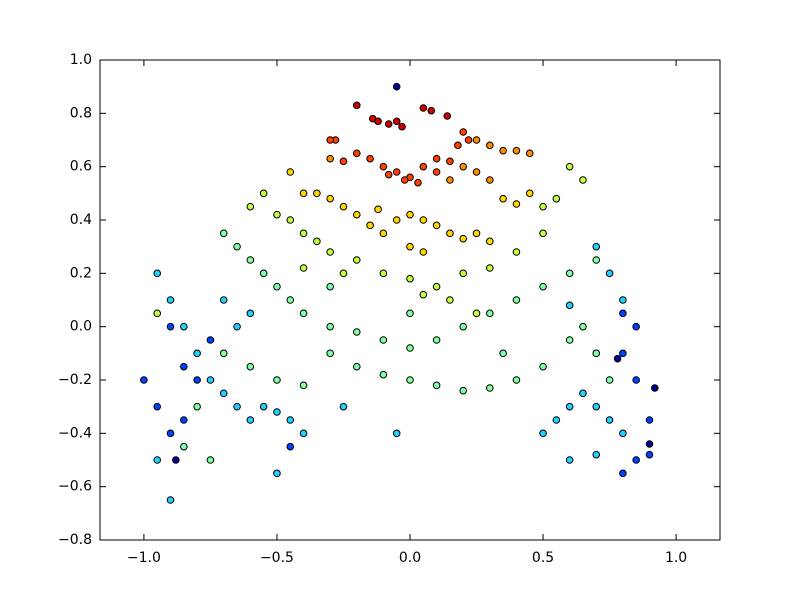 The height and width of the screenshot is (600, 800). What do you see at coordinates (81, 273) in the screenshot?
I see `y-tick-label: 0.2` at bounding box center [81, 273].